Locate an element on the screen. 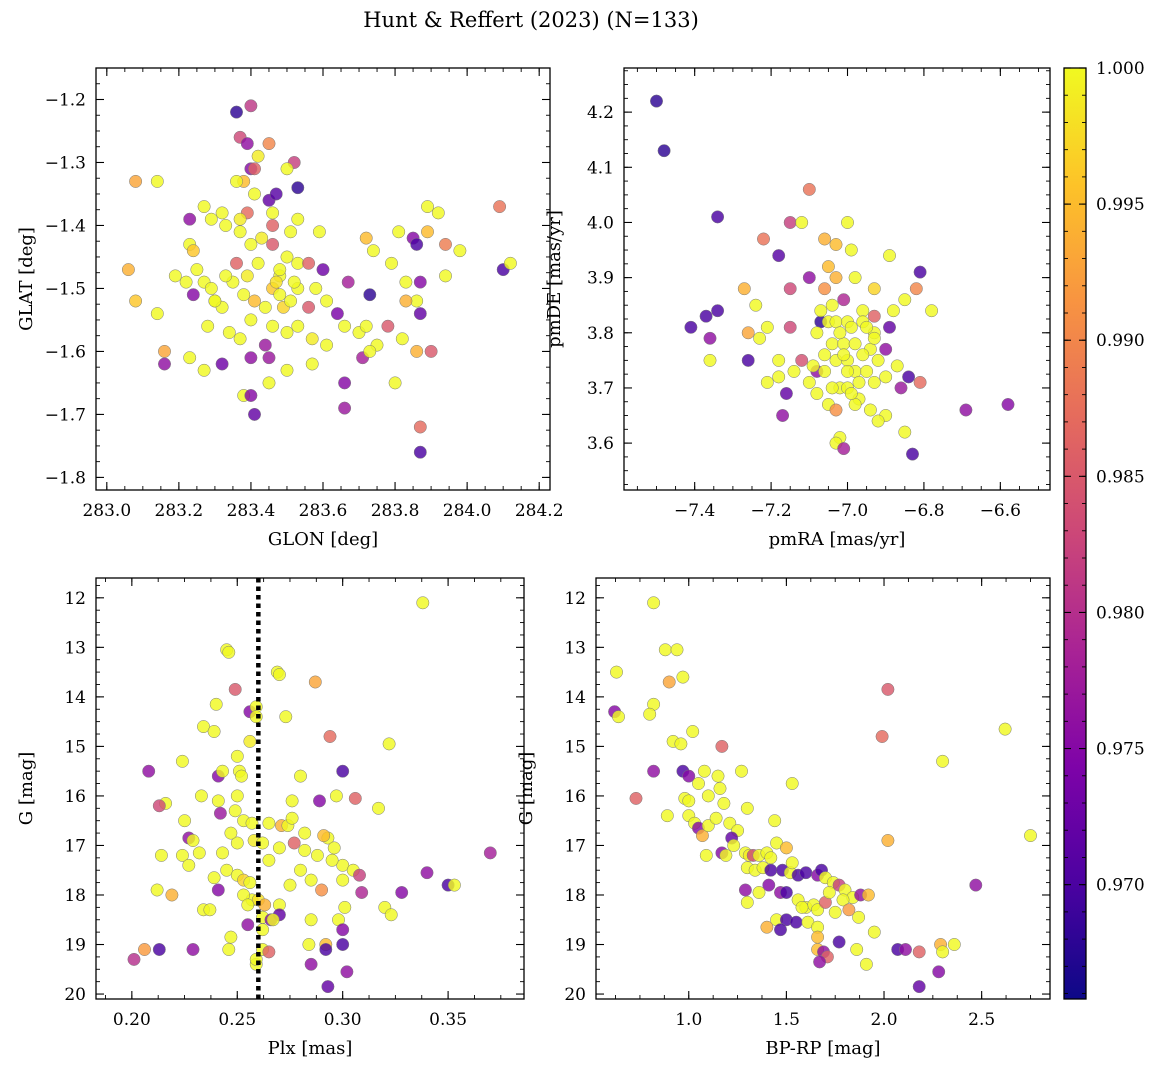 This screenshot has height=1067, width=1161. colorbar-tick-label: 0.990 is located at coordinates (1120, 341).